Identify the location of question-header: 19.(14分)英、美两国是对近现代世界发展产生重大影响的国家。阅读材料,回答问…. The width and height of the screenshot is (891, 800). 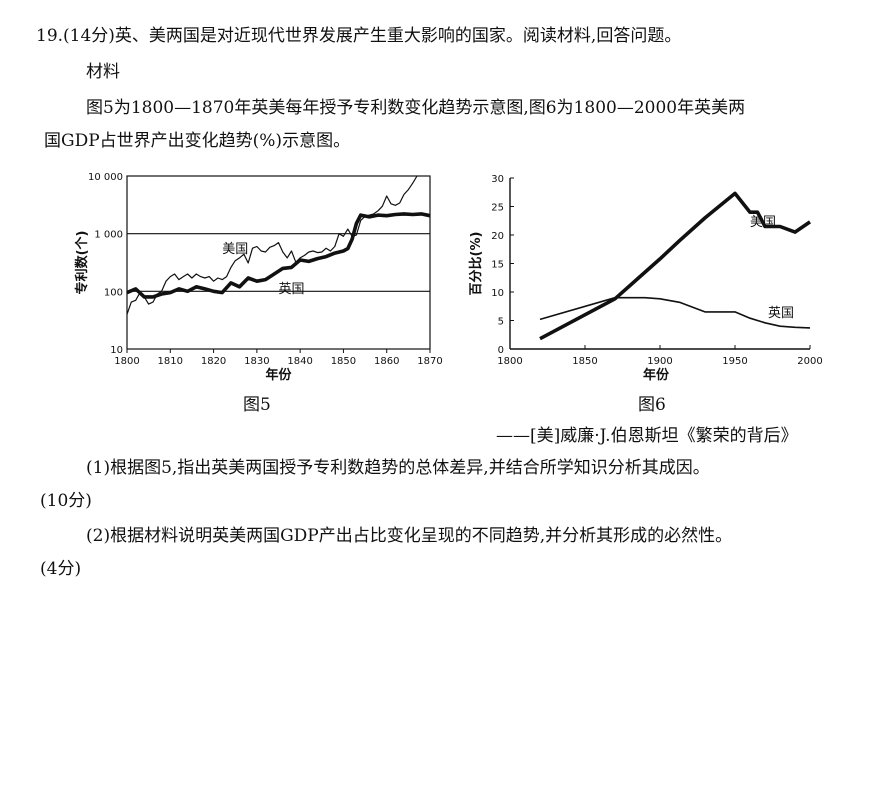
(359, 36).